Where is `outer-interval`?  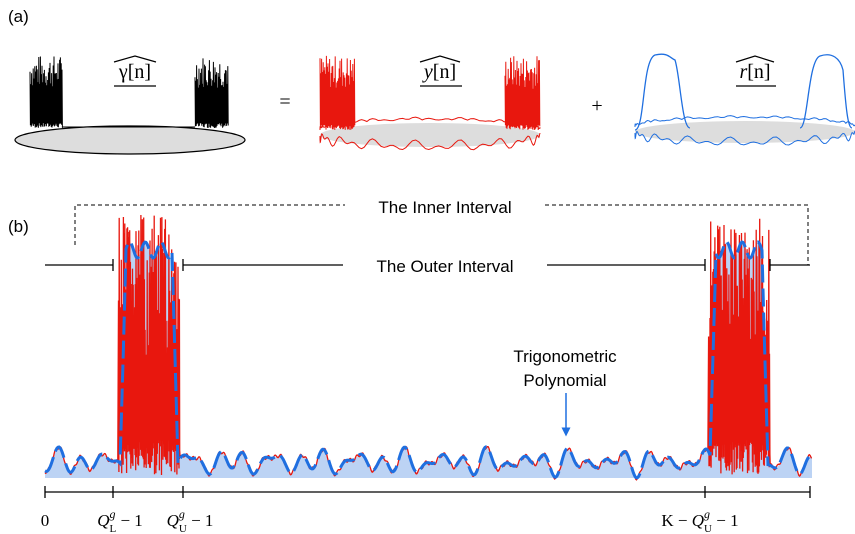 outer-interval is located at coordinates (427, 265).